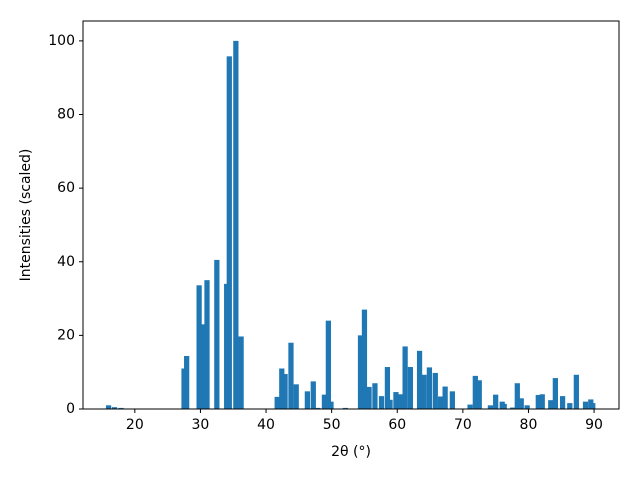  What do you see at coordinates (66, 115) in the screenshot?
I see `y-tick-label: 80` at bounding box center [66, 115].